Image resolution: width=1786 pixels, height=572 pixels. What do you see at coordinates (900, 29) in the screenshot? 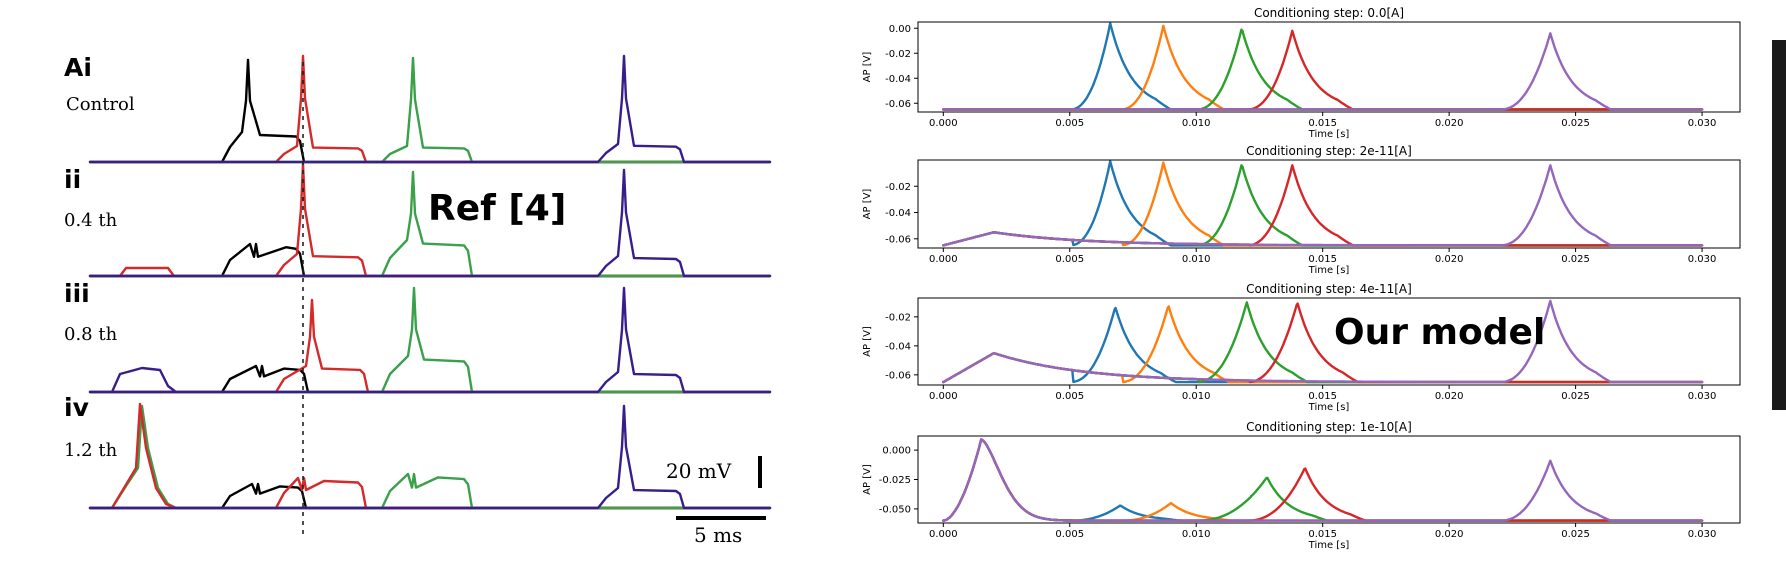
I see `y-tick-label: 0.00` at bounding box center [900, 29].